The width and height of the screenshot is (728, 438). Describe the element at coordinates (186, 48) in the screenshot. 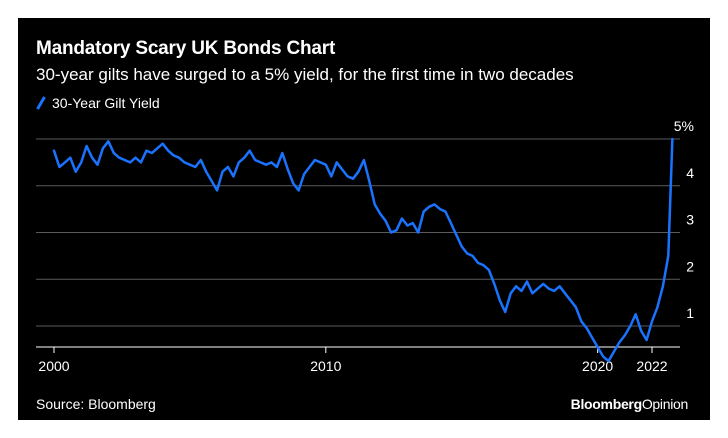

I see `chart-title: Mandatory Scary UK Bonds Chart` at that location.